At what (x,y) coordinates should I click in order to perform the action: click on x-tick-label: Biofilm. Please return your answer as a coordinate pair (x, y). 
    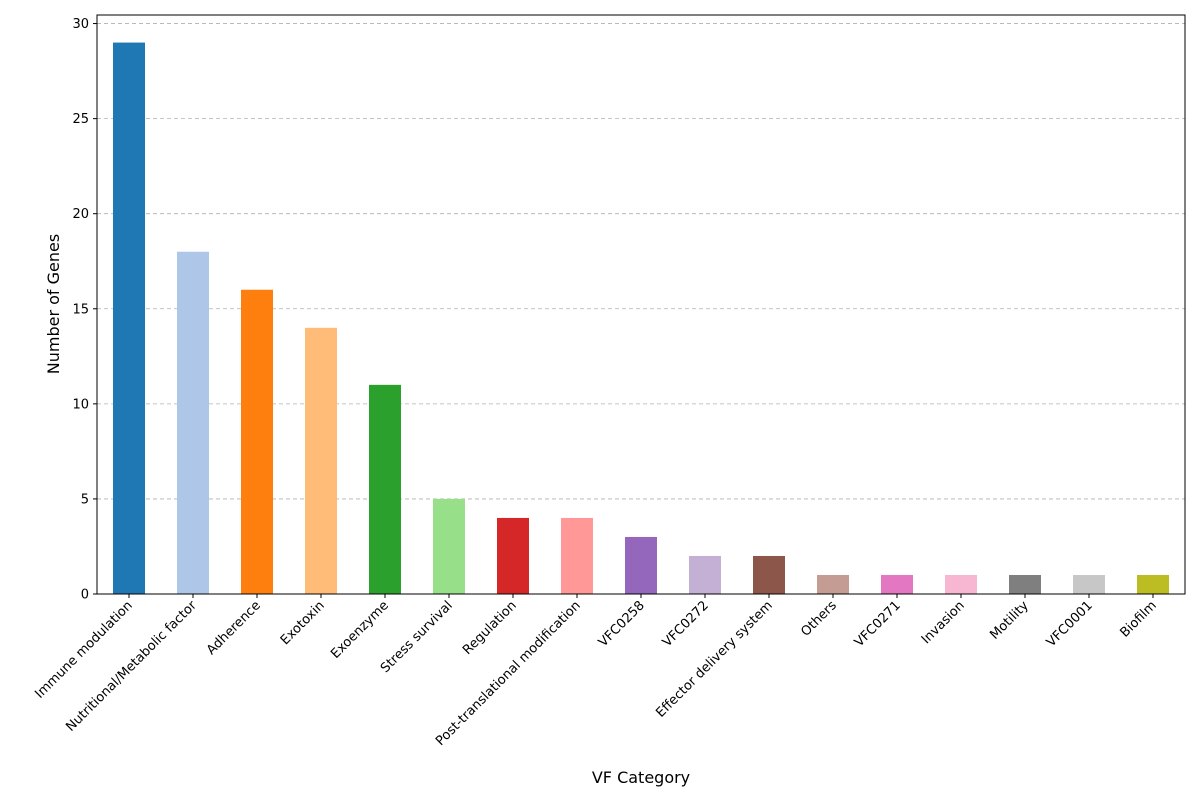
    Looking at the image, I should click on (1138, 619).